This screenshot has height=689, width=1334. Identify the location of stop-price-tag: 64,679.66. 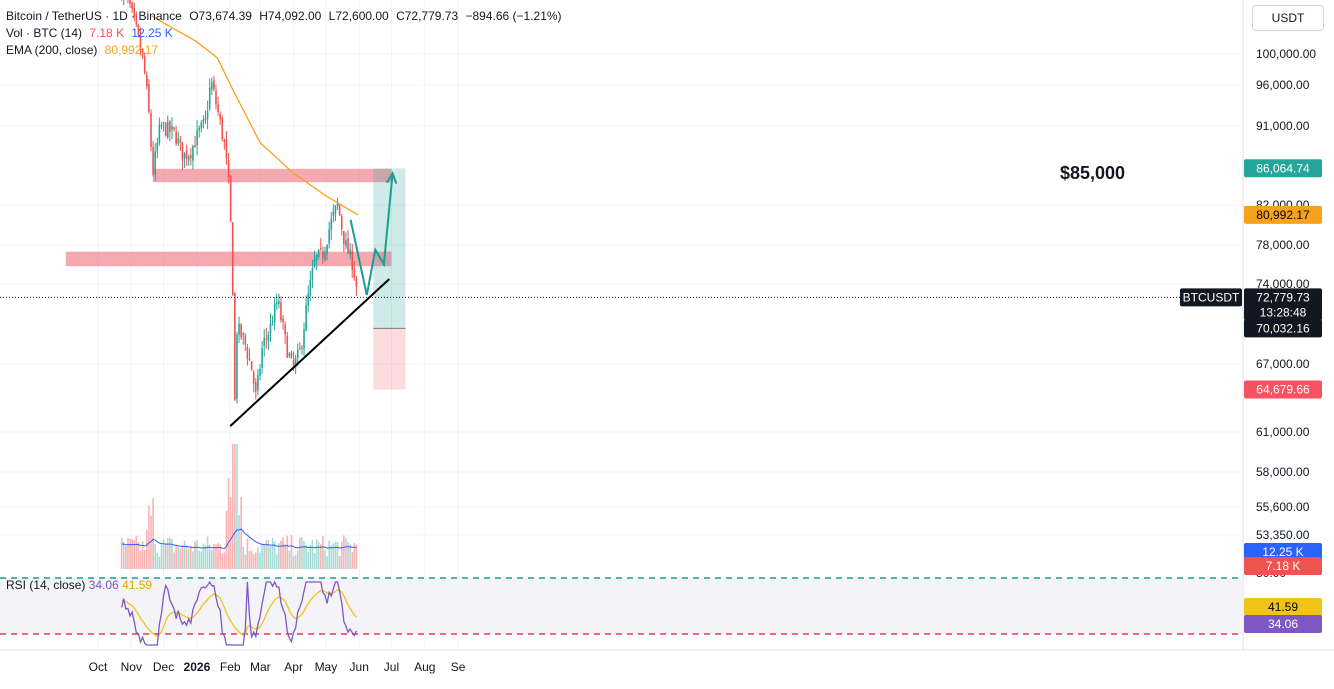
(1283, 390).